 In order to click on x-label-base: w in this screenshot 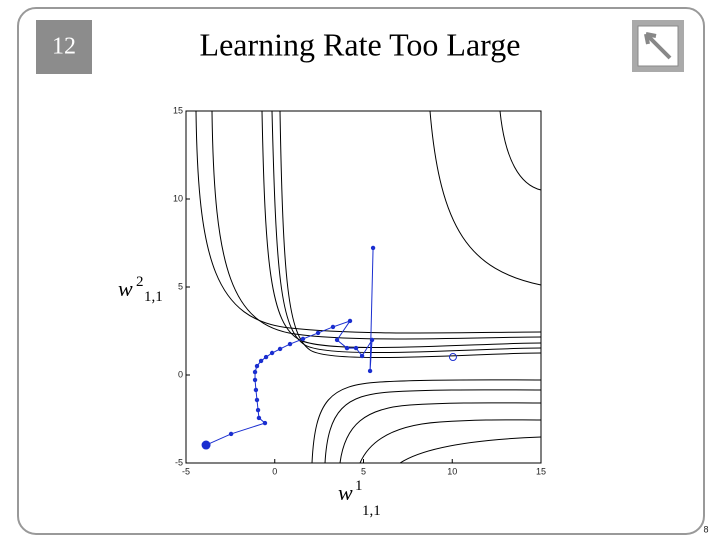, I will do `click(345, 492)`.